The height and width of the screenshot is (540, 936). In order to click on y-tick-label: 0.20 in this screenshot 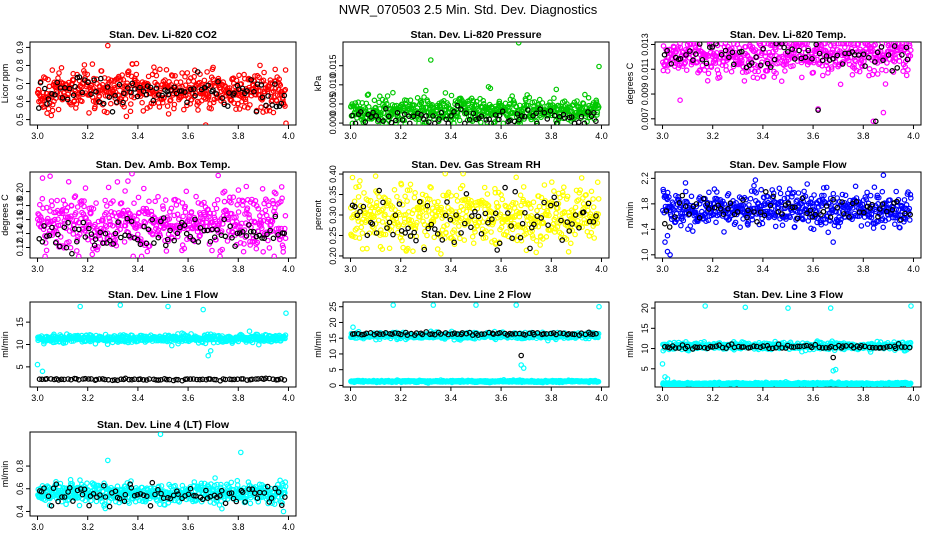, I will do `click(333, 256)`.